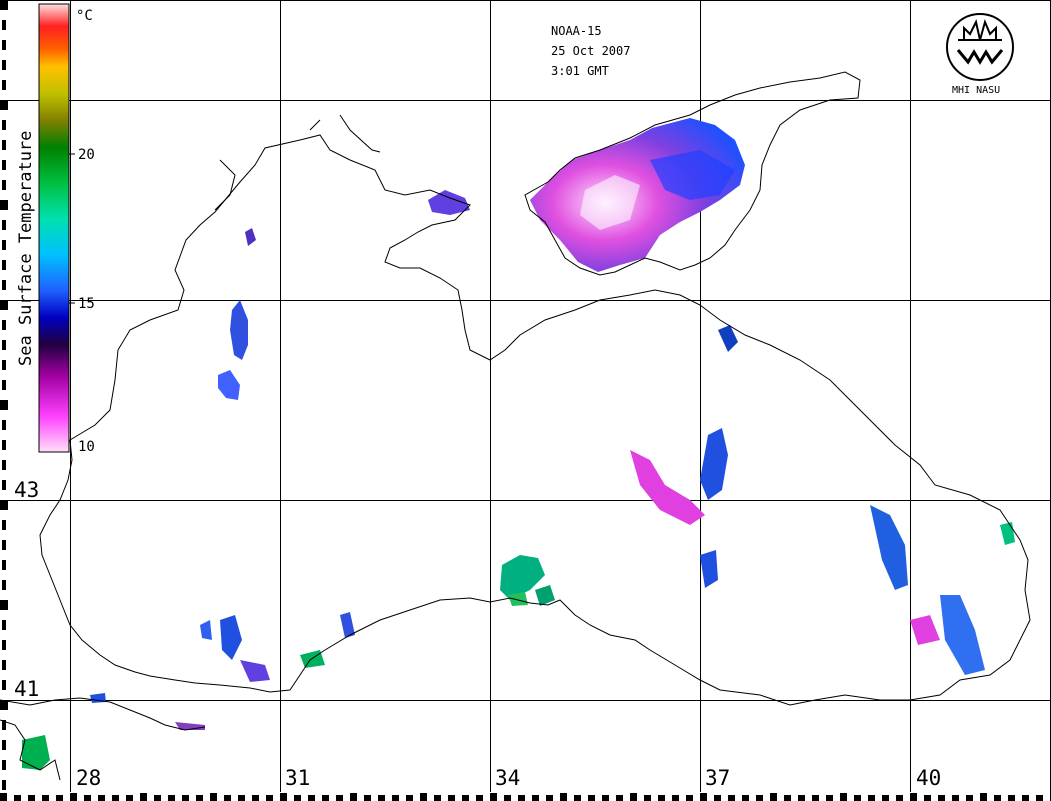 The height and width of the screenshot is (801, 1051). Describe the element at coordinates (26, 248) in the screenshot. I see `legend-title: Sea Surface Temperature` at that location.